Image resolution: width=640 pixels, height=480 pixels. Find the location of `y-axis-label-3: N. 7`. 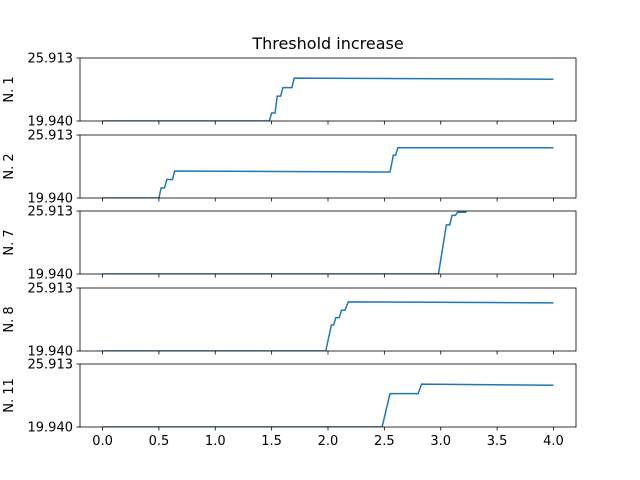

y-axis-label-3: N. 7 is located at coordinates (9, 242).